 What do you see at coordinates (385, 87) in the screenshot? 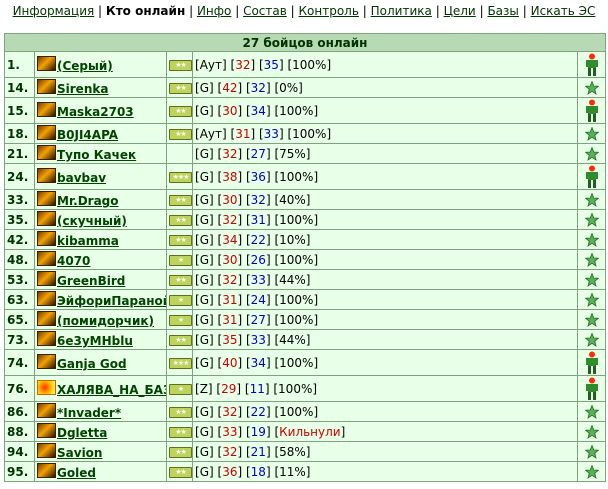
I see `fighter-stats: [G] [42] [32] [0%]` at bounding box center [385, 87].